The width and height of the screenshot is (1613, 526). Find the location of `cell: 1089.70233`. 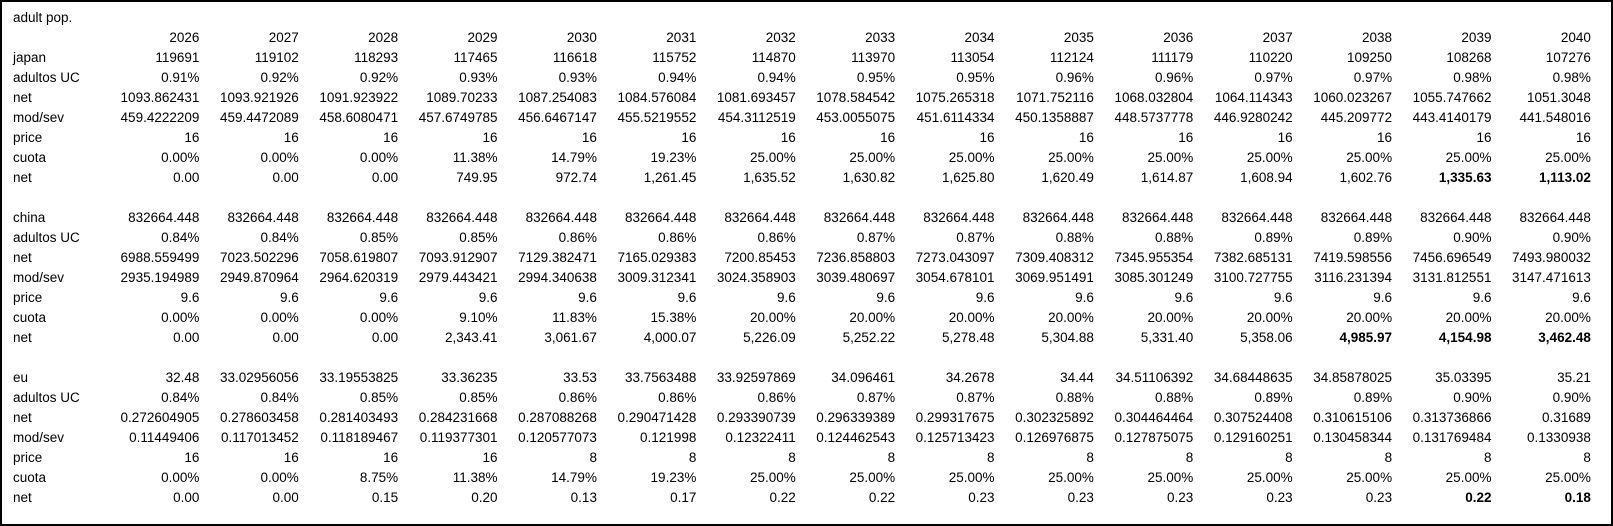

cell: 1089.70233 is located at coordinates (462, 97).